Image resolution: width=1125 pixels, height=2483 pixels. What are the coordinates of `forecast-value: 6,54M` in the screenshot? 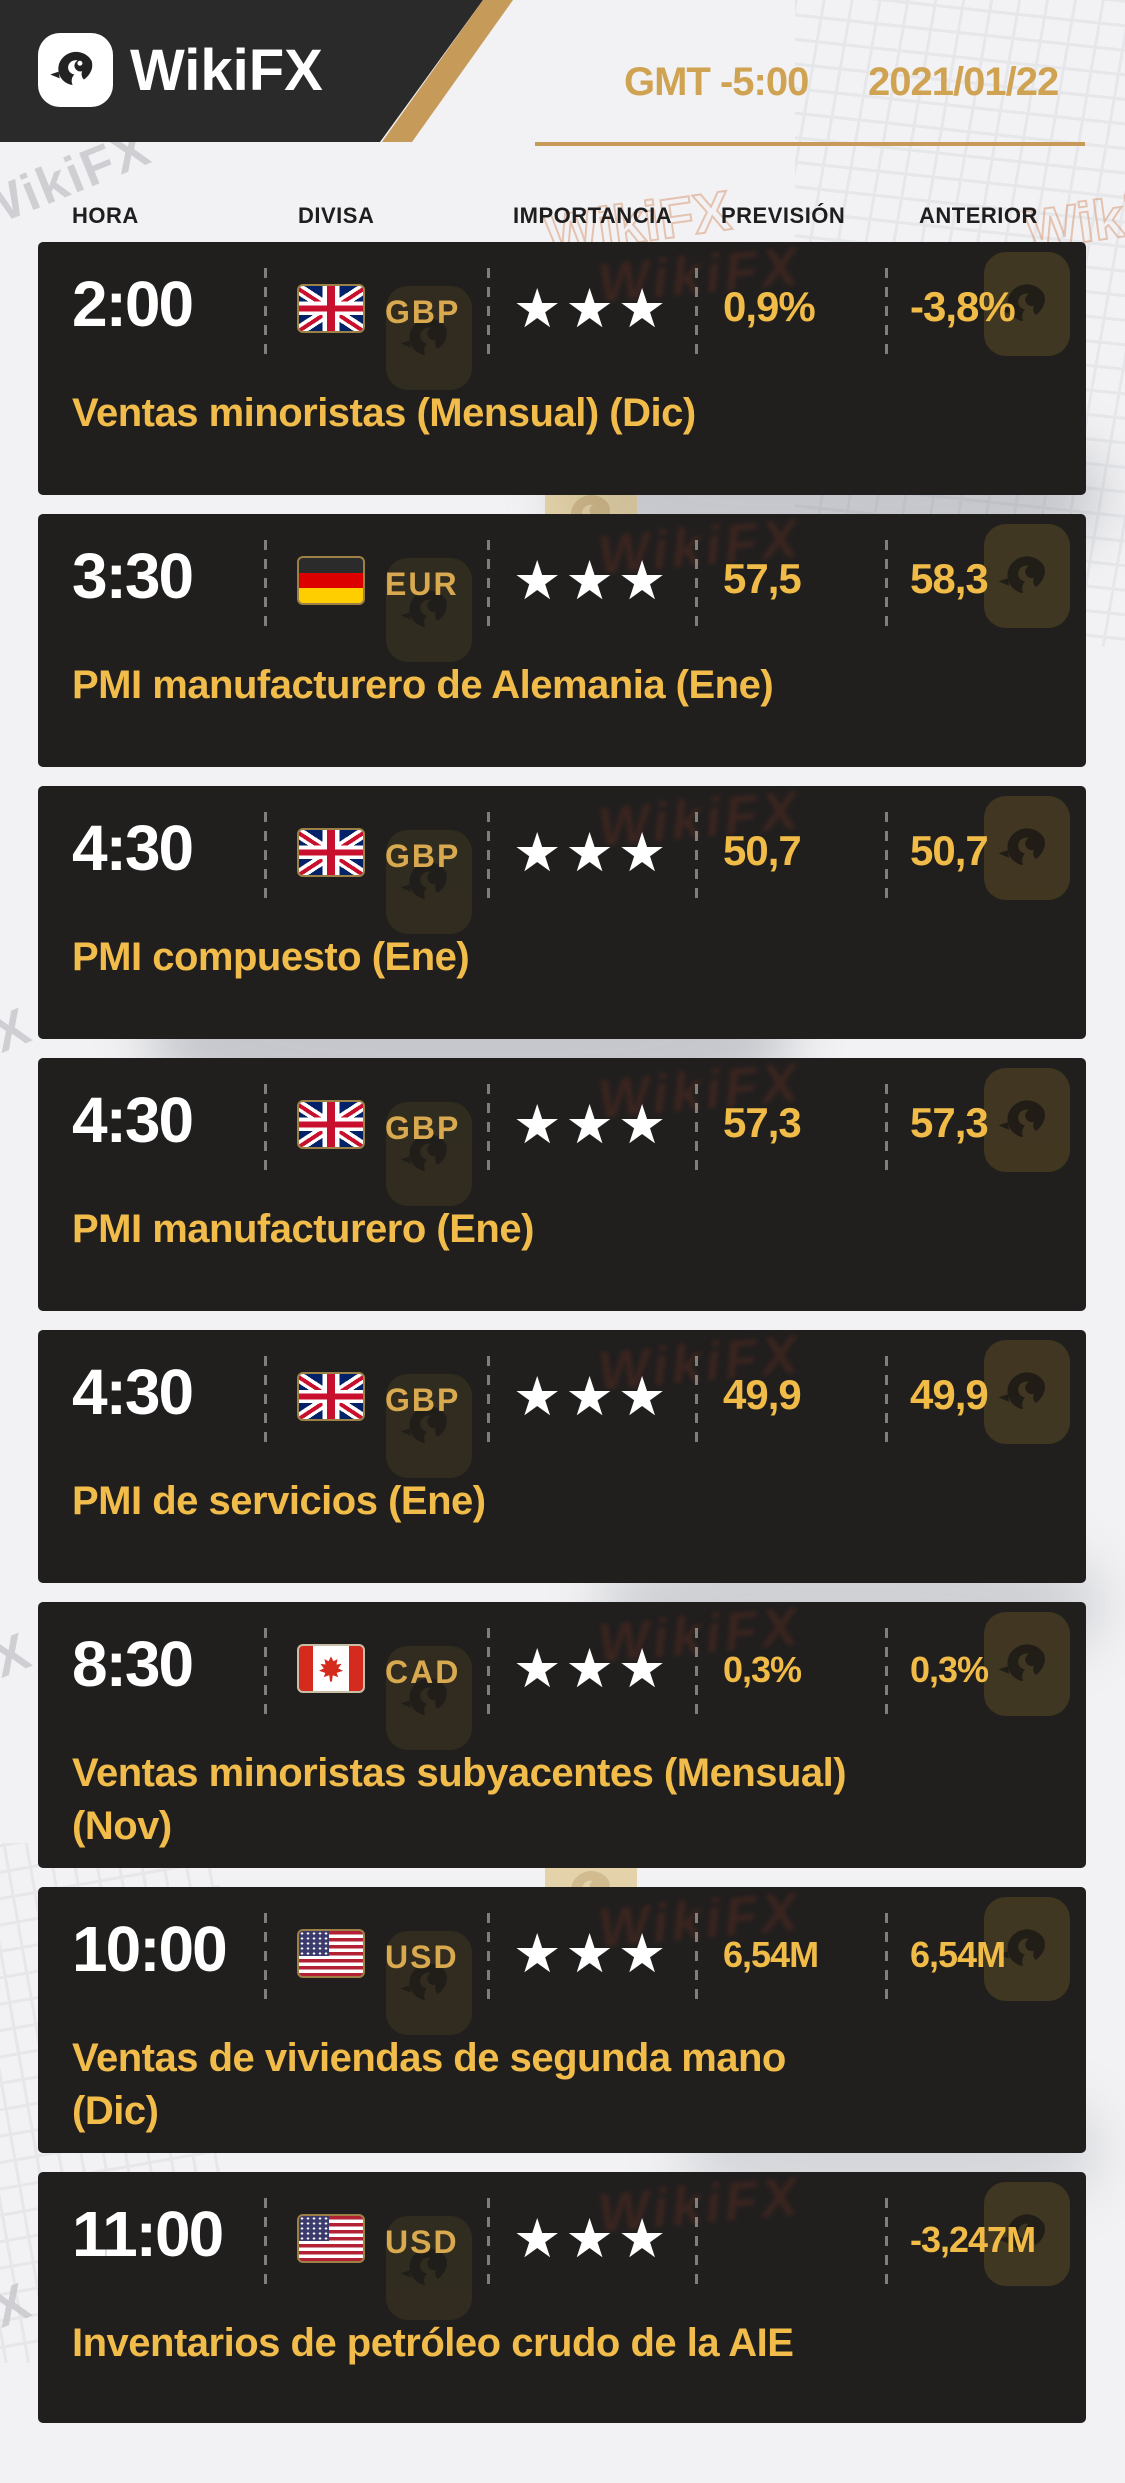 It's located at (771, 1954).